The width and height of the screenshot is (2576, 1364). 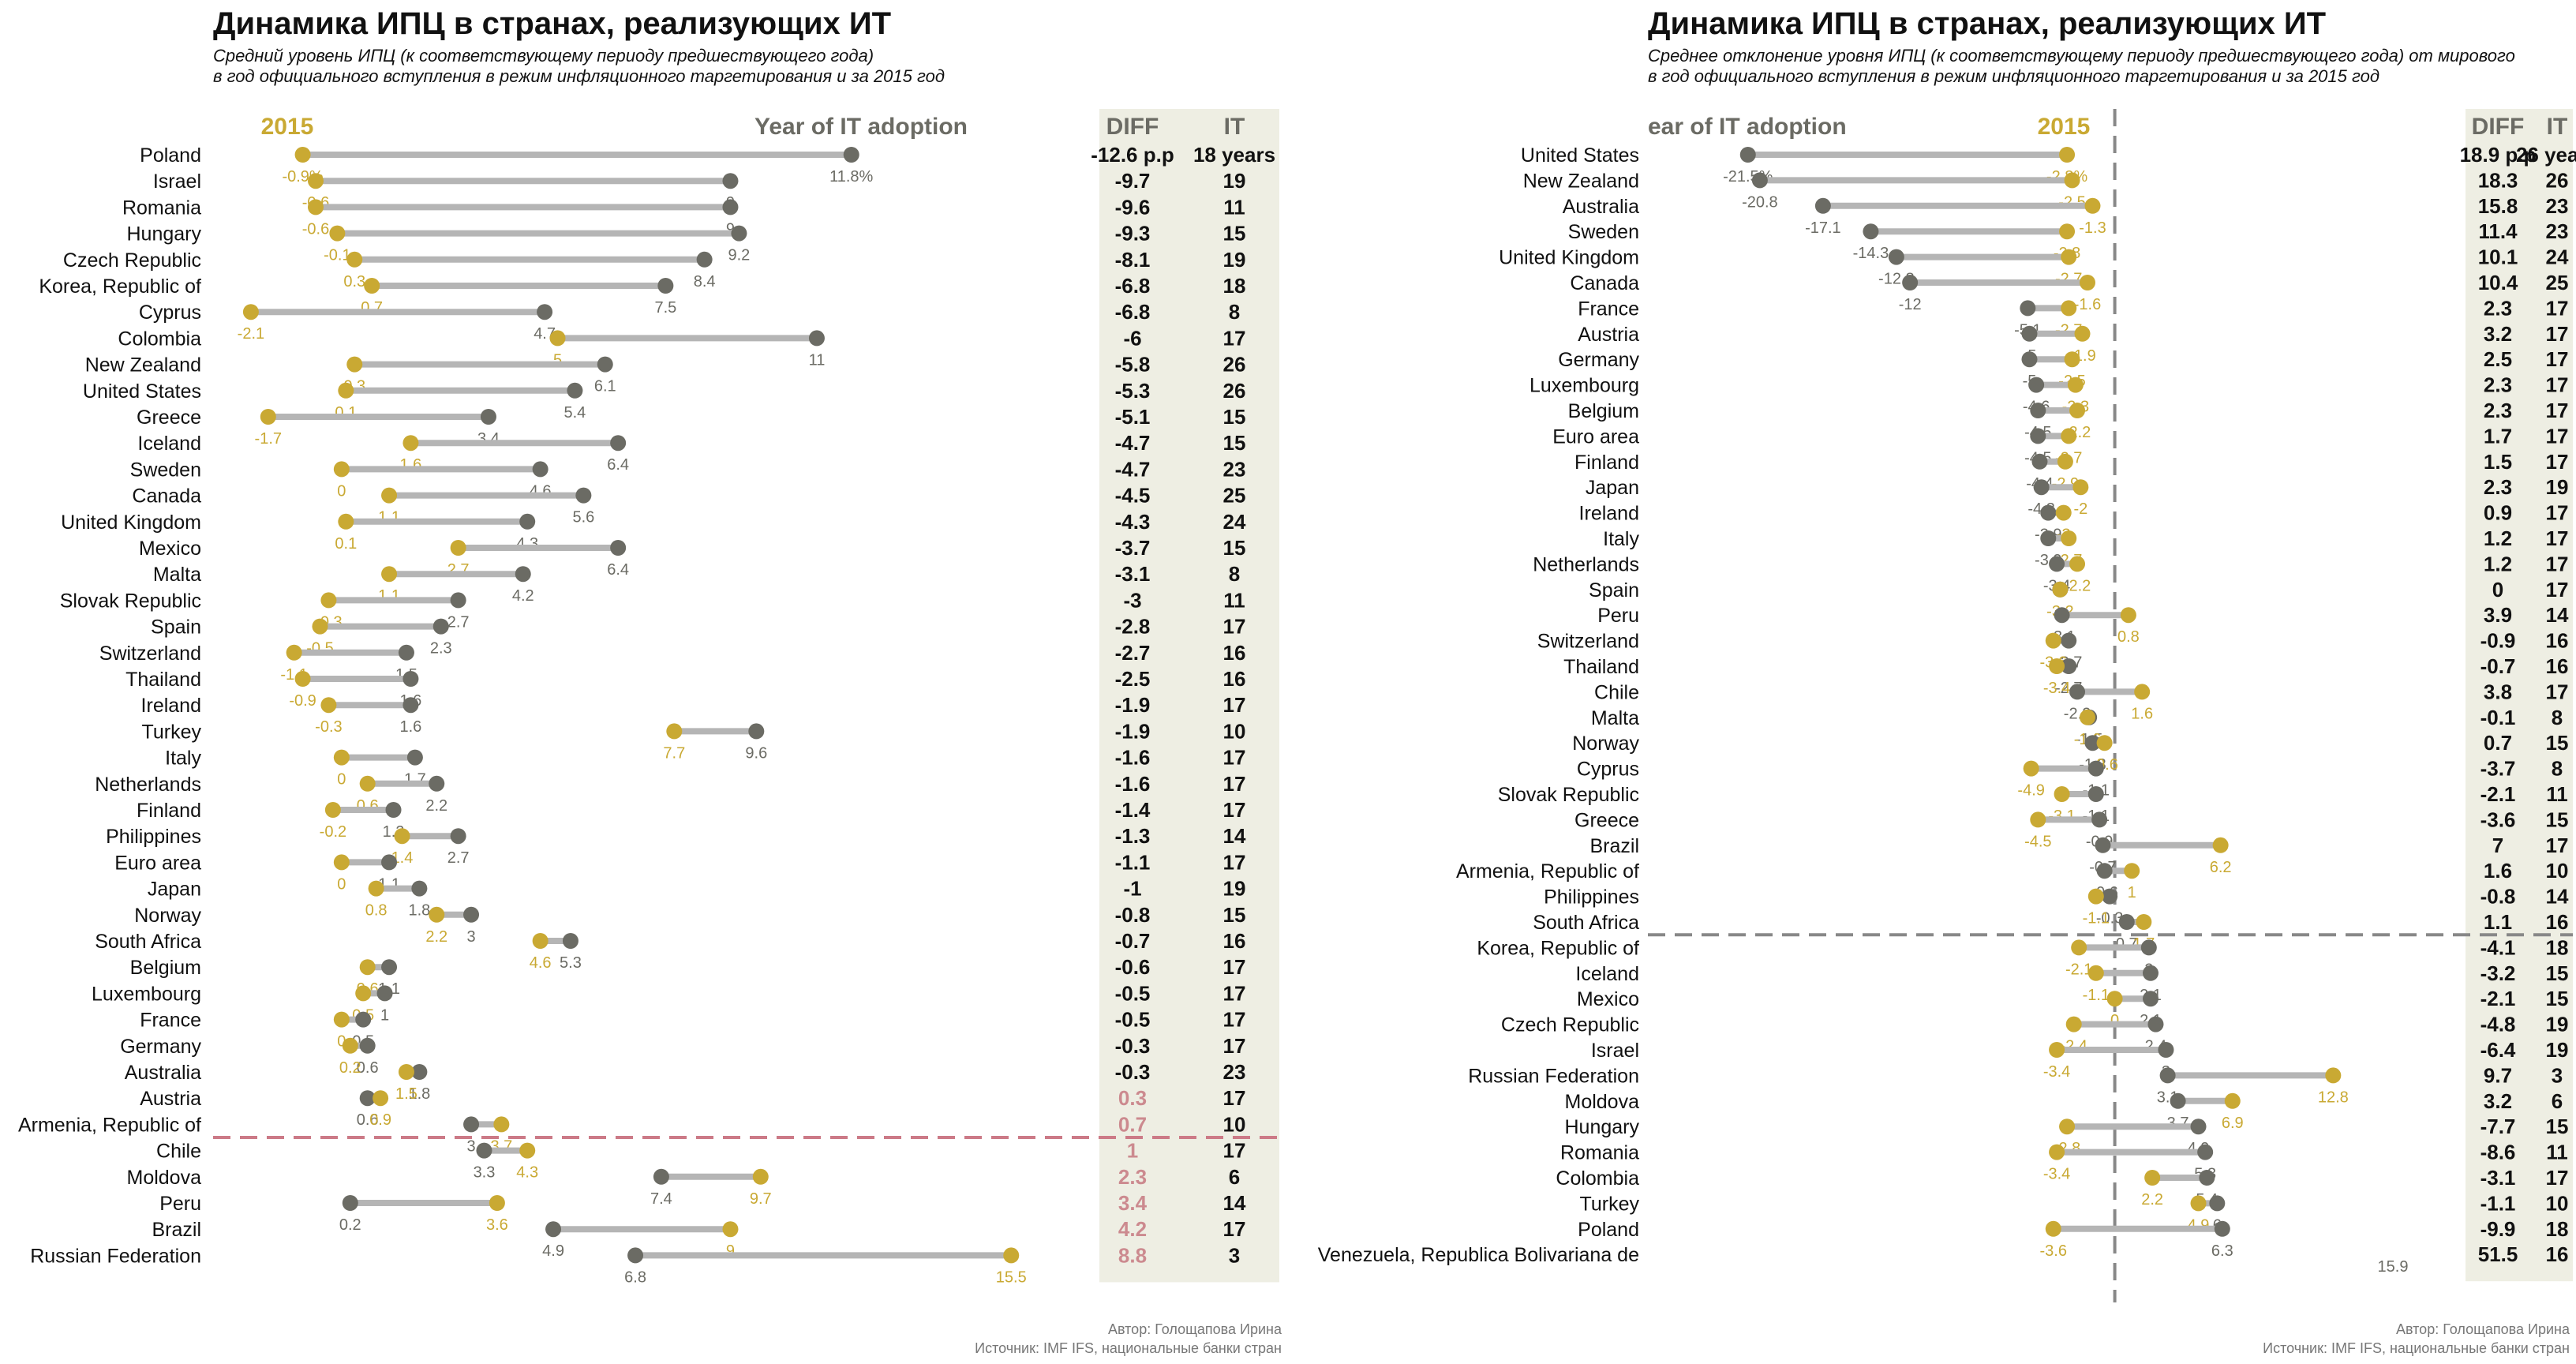 I want to click on country-label: Colombia, so click(x=159, y=339).